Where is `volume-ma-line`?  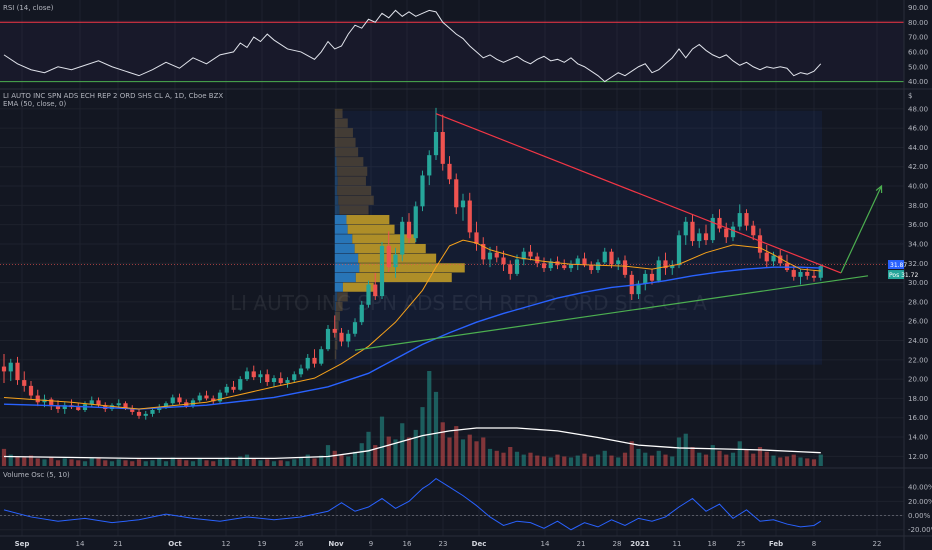
volume-ma-line is located at coordinates (412, 443).